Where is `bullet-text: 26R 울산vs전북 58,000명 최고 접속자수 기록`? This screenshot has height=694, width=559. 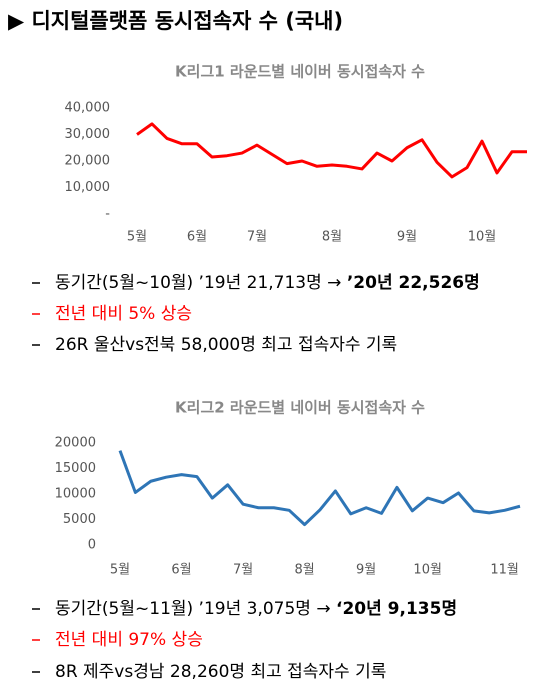 bullet-text: 26R 울산vs전북 58,000명 최고 접속자수 기록 is located at coordinates (226, 345).